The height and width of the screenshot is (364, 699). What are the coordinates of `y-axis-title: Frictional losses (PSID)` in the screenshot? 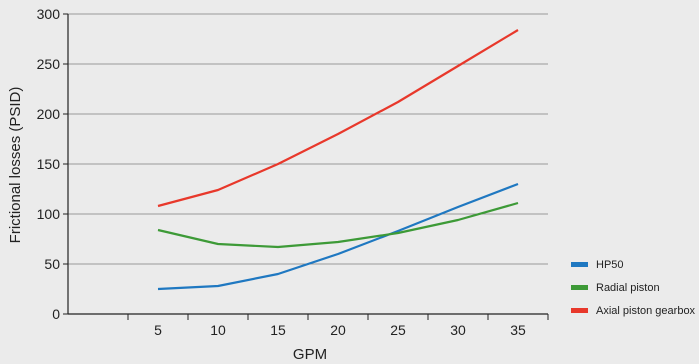 It's located at (15, 165).